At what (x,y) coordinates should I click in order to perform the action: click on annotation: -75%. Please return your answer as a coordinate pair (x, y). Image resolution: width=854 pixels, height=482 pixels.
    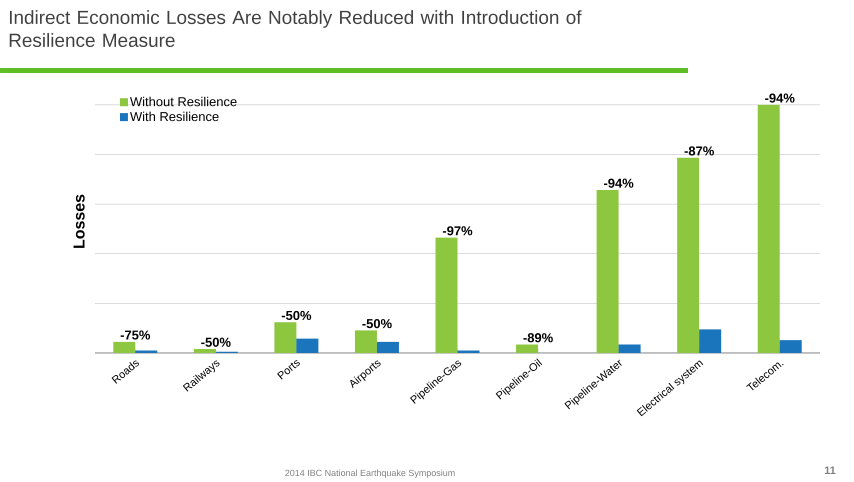
    Looking at the image, I should click on (135, 335).